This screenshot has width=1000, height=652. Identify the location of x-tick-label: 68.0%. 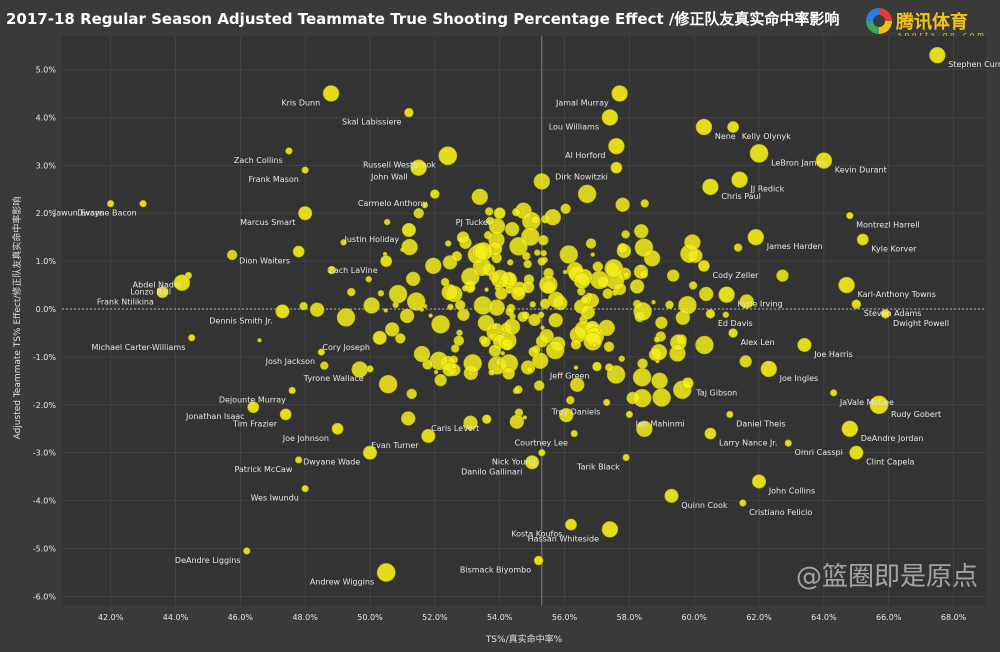
(954, 617).